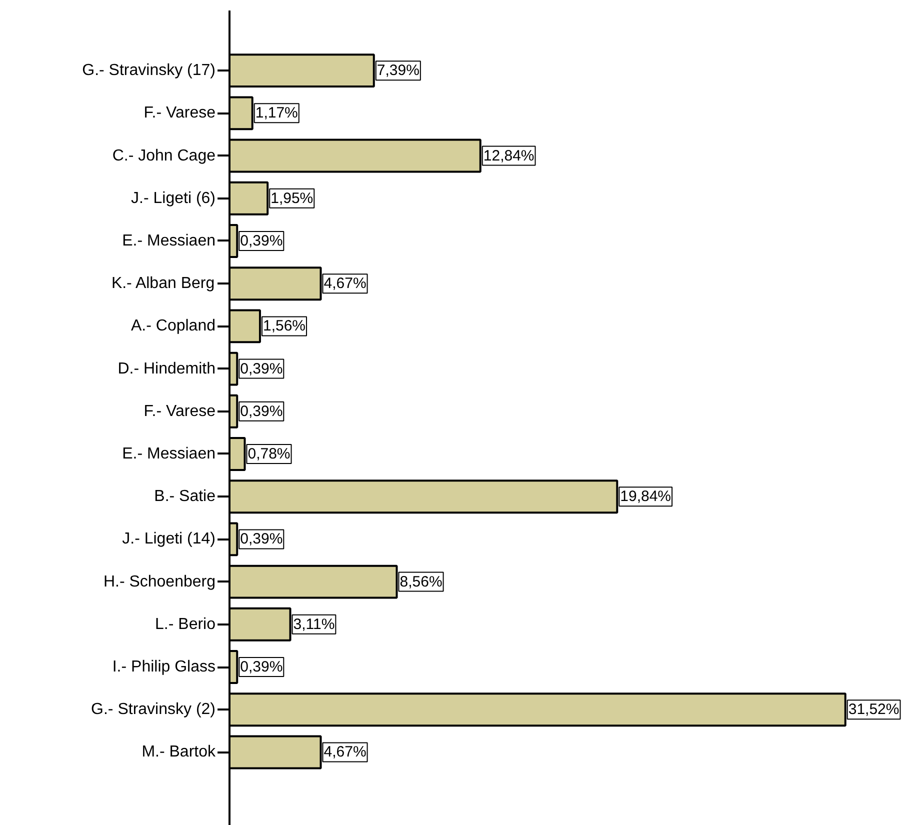 The image size is (920, 825). Describe the element at coordinates (269, 454) in the screenshot. I see `data-label: 0,78%` at that location.